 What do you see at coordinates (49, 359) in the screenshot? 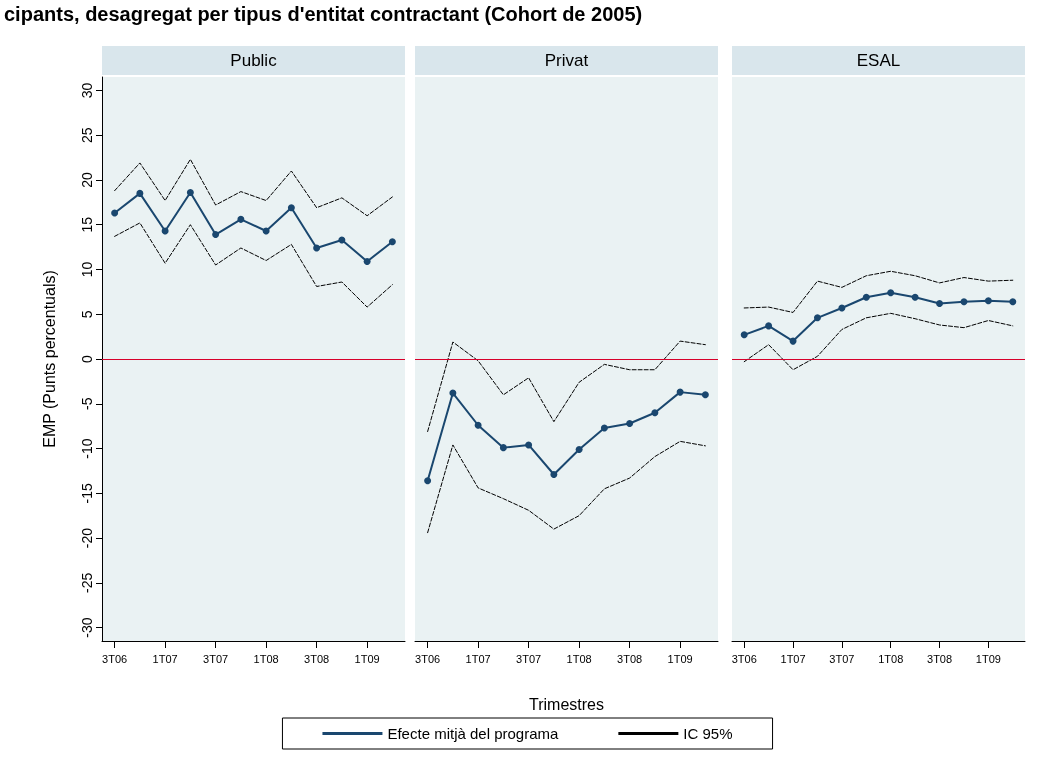
I see `y-axis-title: EMP (Punts percentuals)` at bounding box center [49, 359].